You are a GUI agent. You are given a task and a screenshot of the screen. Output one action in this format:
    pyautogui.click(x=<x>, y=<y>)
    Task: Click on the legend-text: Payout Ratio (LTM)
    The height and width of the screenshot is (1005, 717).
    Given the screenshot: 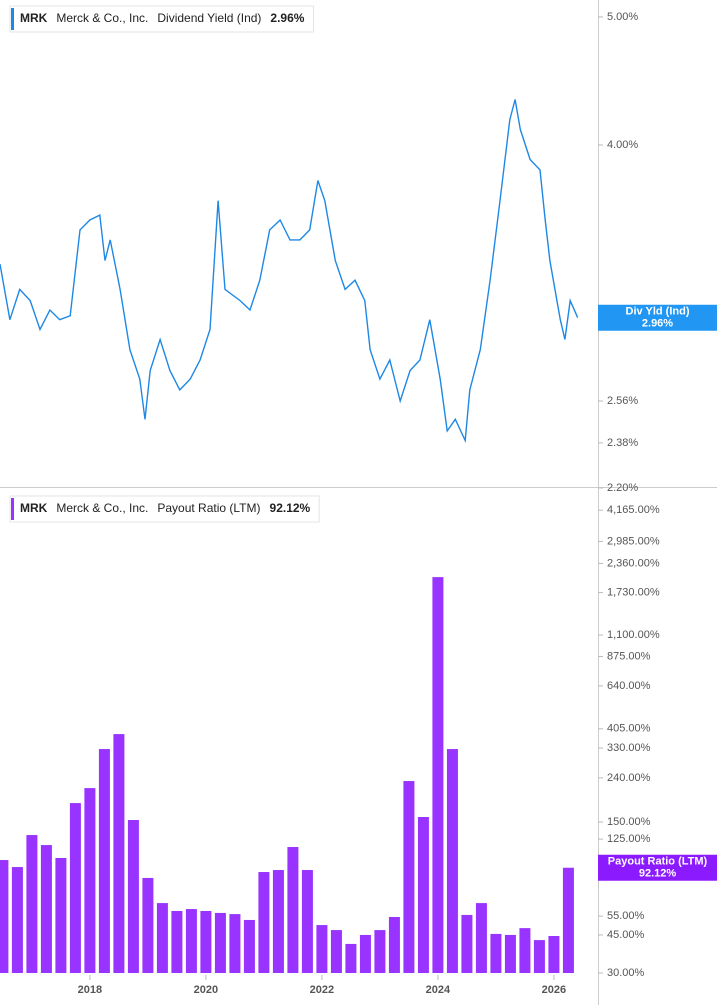 What is the action you would take?
    pyautogui.click(x=208, y=508)
    